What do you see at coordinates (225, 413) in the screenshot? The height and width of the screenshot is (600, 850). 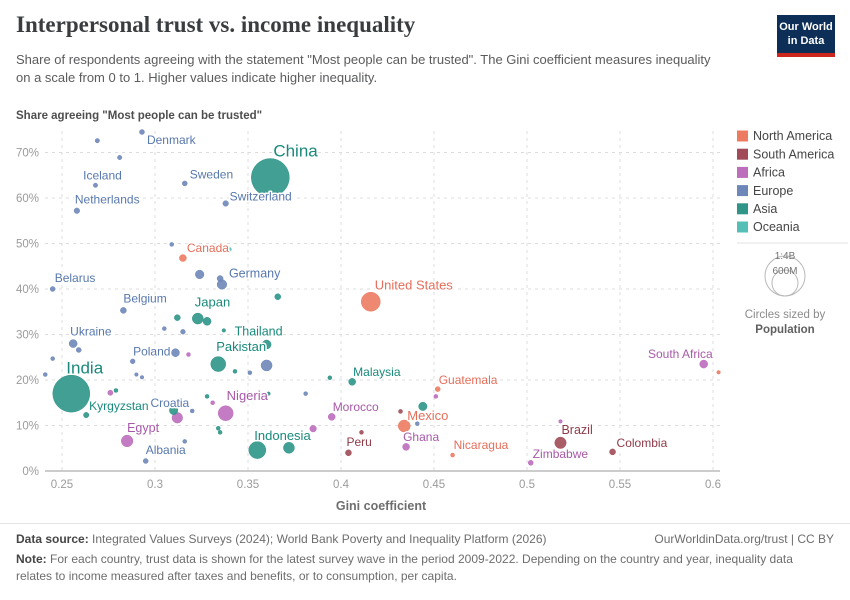 I see `data-point-nigeria` at bounding box center [225, 413].